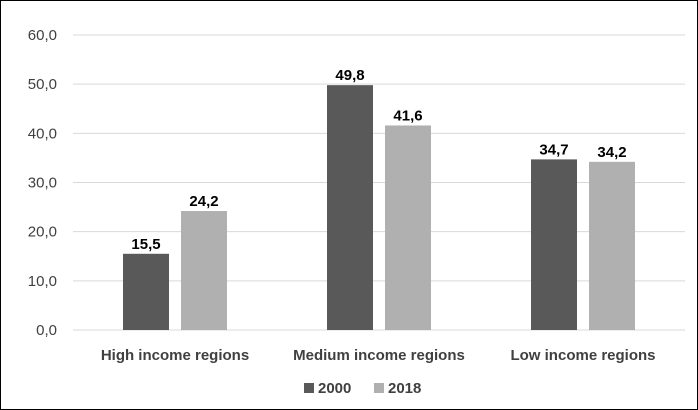 Image resolution: width=698 pixels, height=410 pixels. I want to click on data-label: 34,2, so click(611, 152).